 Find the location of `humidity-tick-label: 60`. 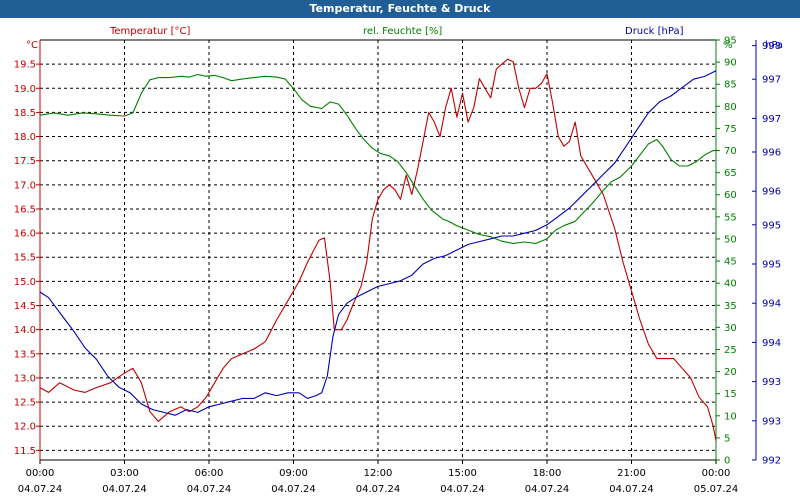

humidity-tick-label: 60 is located at coordinates (730, 195).